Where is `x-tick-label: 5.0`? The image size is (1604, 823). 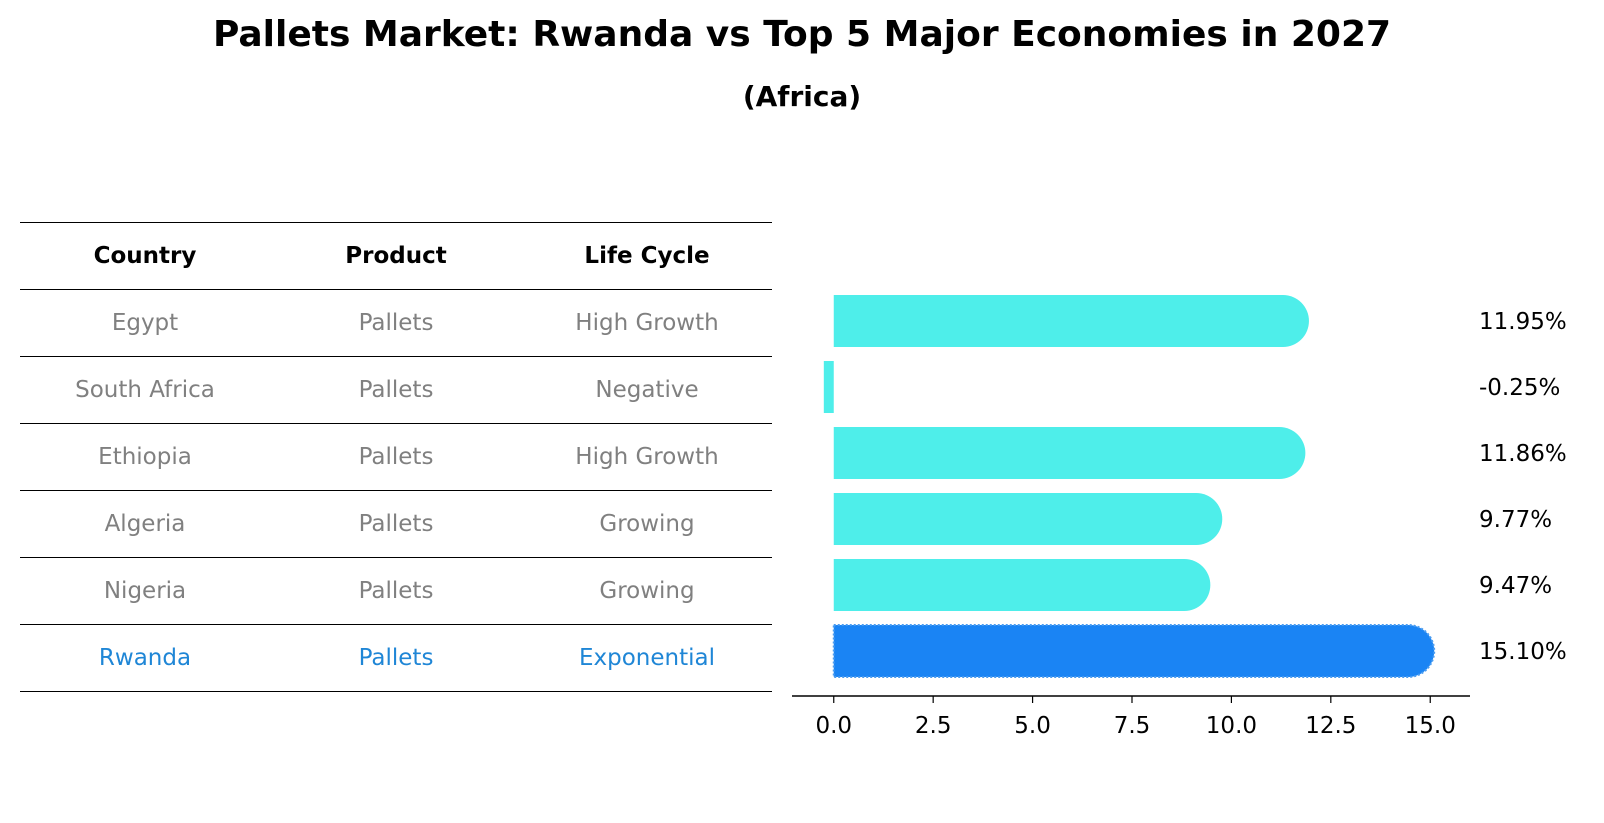 x-tick-label: 5.0 is located at coordinates (1032, 726).